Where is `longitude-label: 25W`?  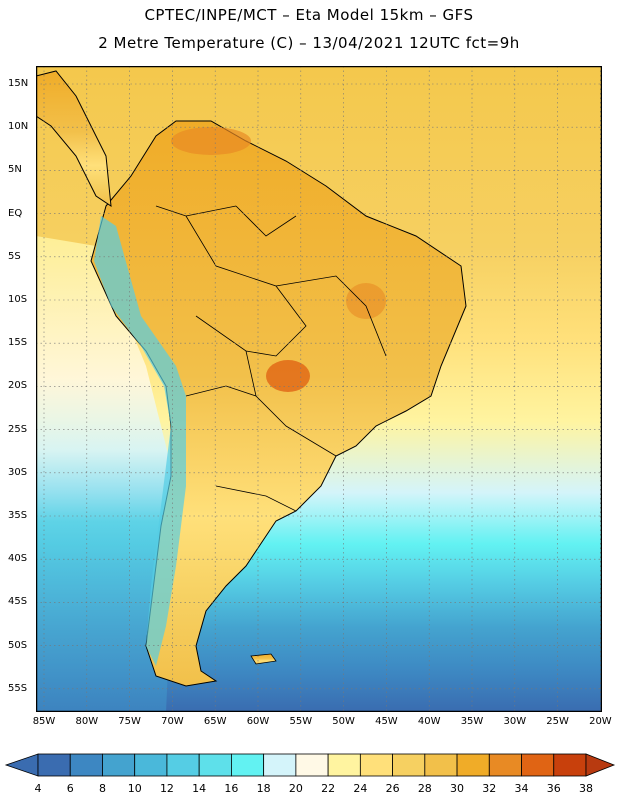
longitude-label: 25W is located at coordinates (557, 721).